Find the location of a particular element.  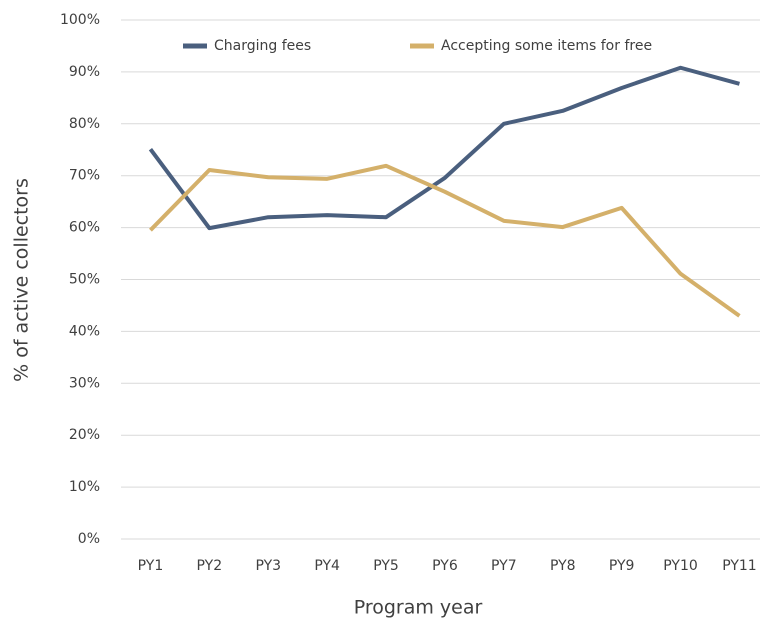

y-tick-label: 40% is located at coordinates (84, 331).